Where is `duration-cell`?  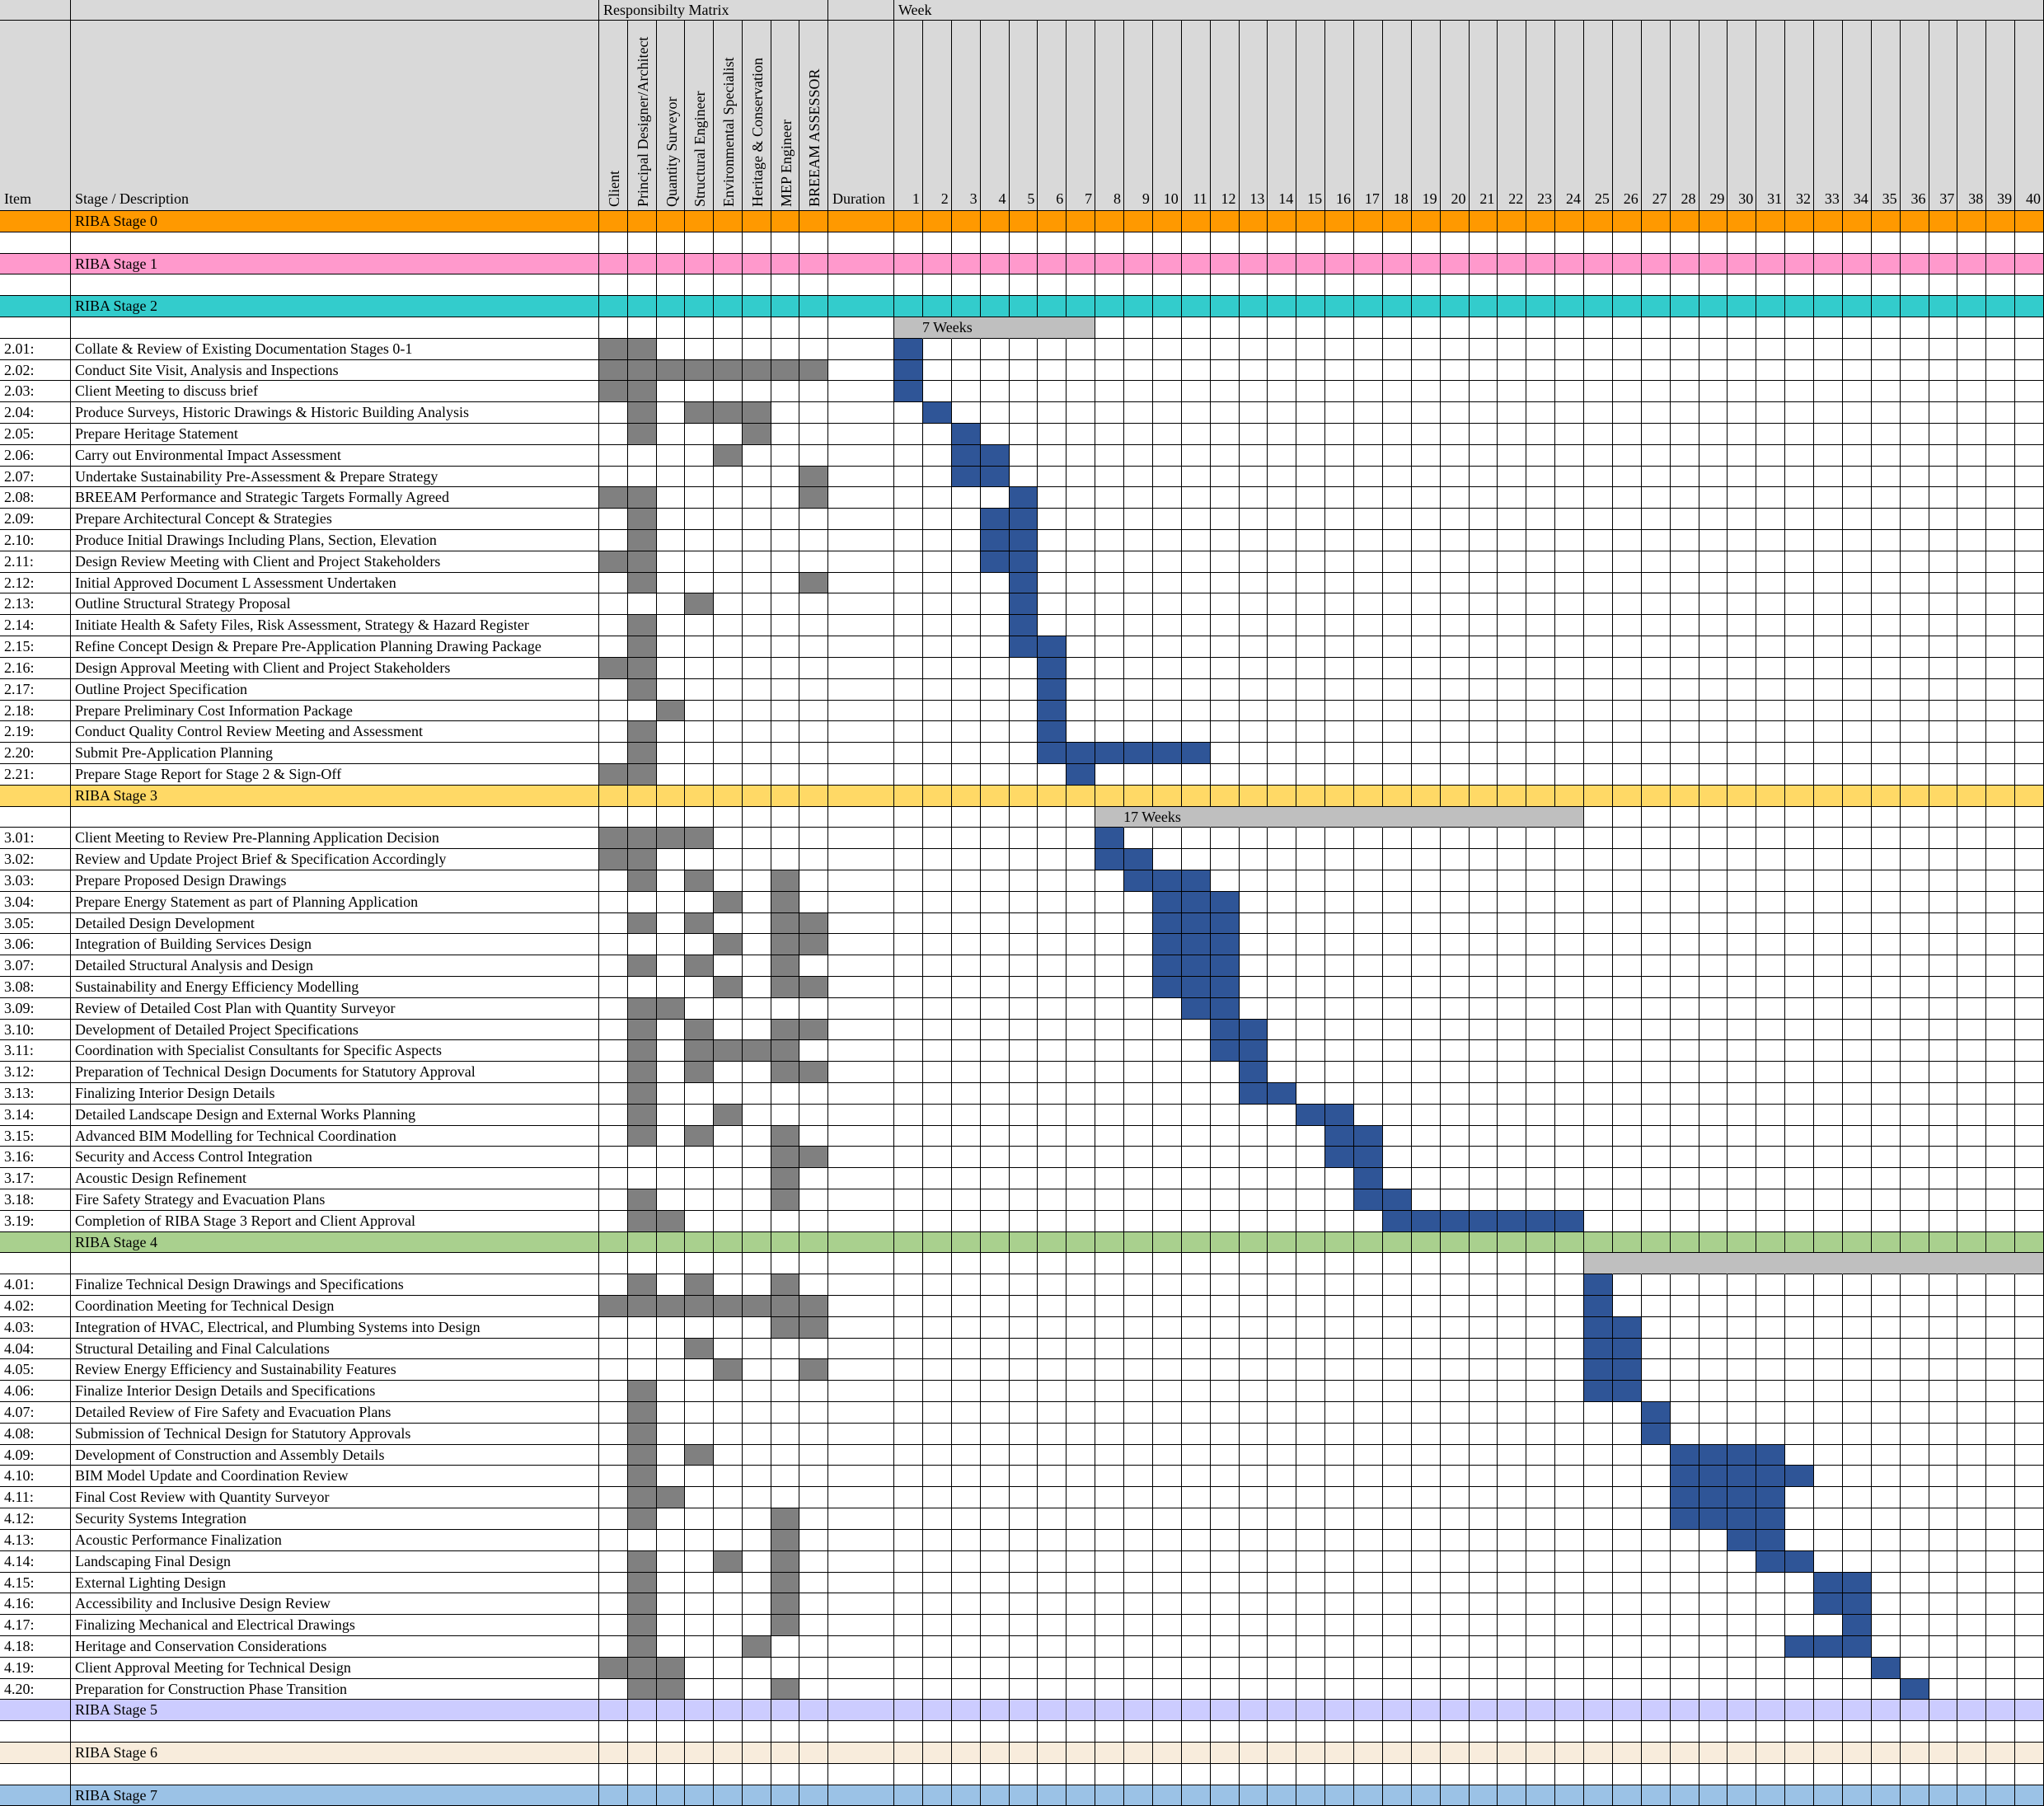
duration-cell is located at coordinates (861, 1625).